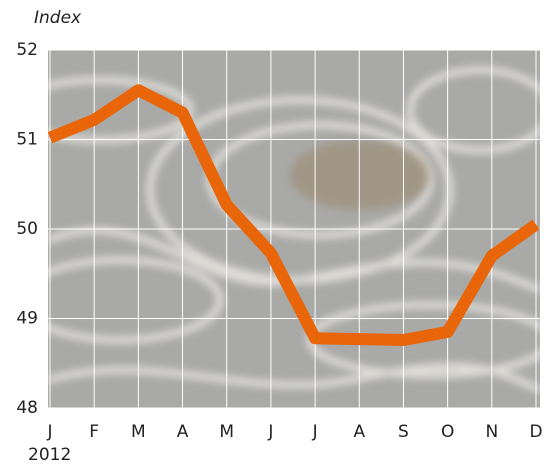 This screenshot has height=475, width=547. Describe the element at coordinates (49, 455) in the screenshot. I see `year-label: 2012` at that location.